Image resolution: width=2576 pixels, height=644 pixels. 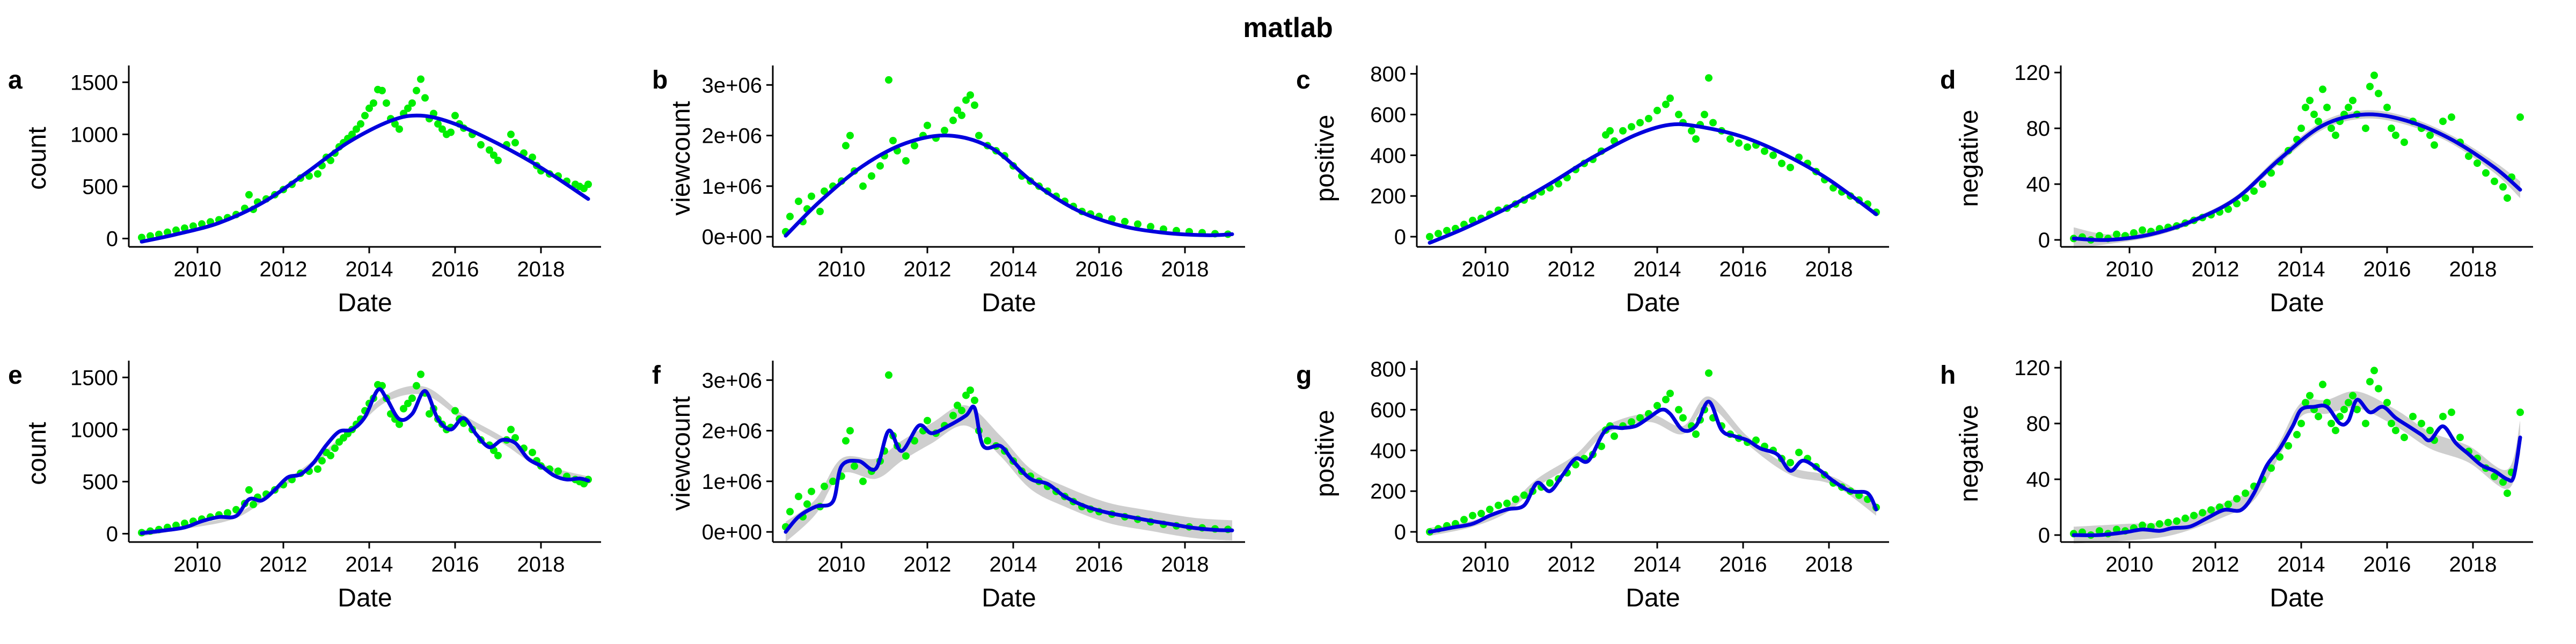 What do you see at coordinates (15, 80) in the screenshot?
I see `panel-label: a` at bounding box center [15, 80].